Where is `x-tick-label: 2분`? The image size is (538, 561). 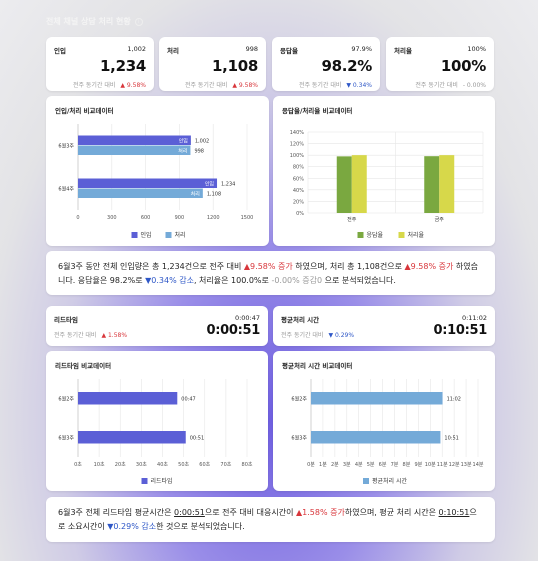 x-tick-label: 2분 is located at coordinates (335, 465).